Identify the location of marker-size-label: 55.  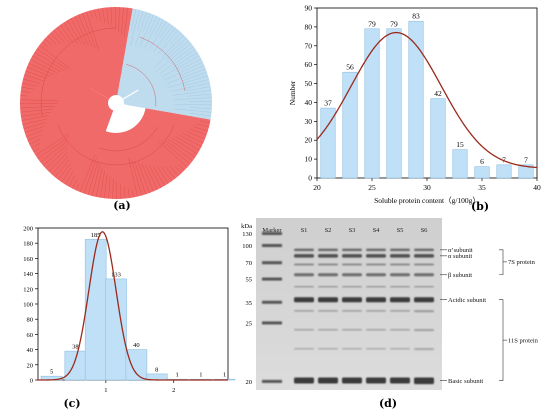
(249, 280).